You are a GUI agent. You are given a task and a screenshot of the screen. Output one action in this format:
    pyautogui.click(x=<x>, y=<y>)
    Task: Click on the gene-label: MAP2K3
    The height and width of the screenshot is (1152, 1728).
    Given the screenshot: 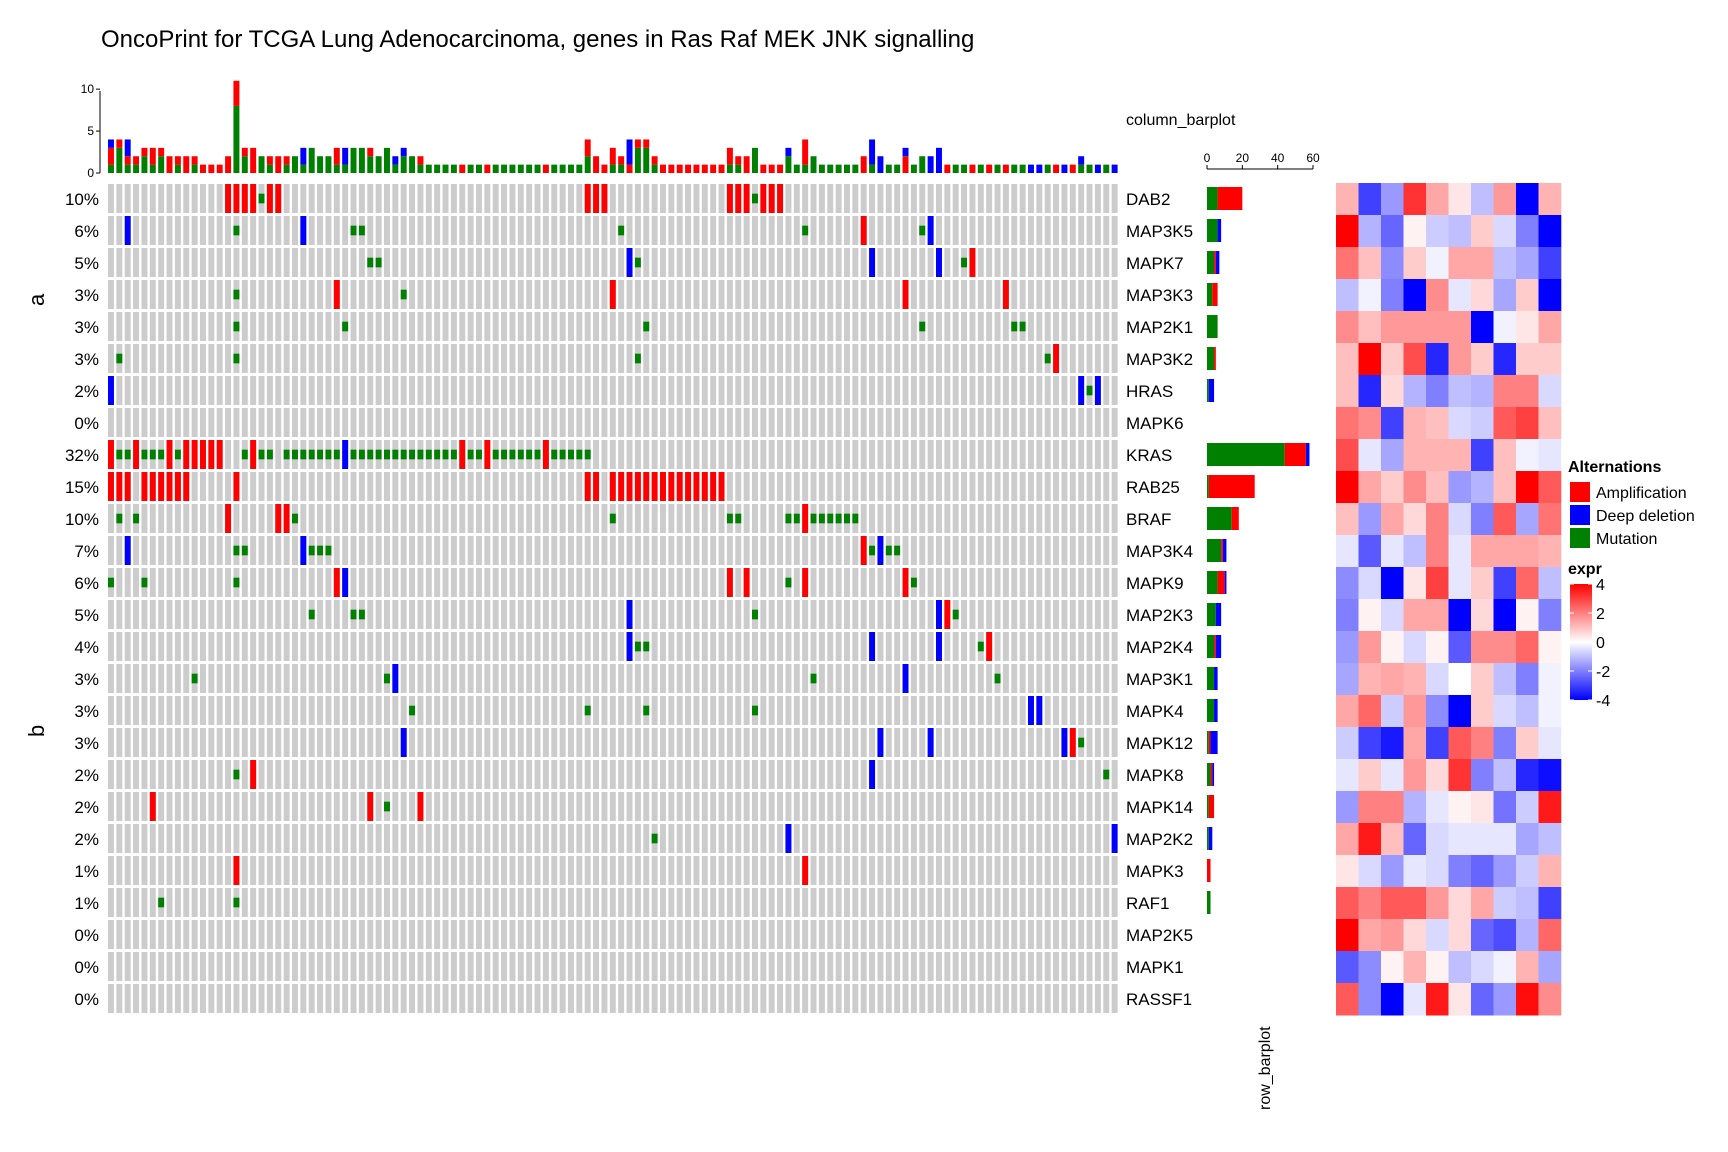 What is the action you would take?
    pyautogui.click(x=1159, y=615)
    